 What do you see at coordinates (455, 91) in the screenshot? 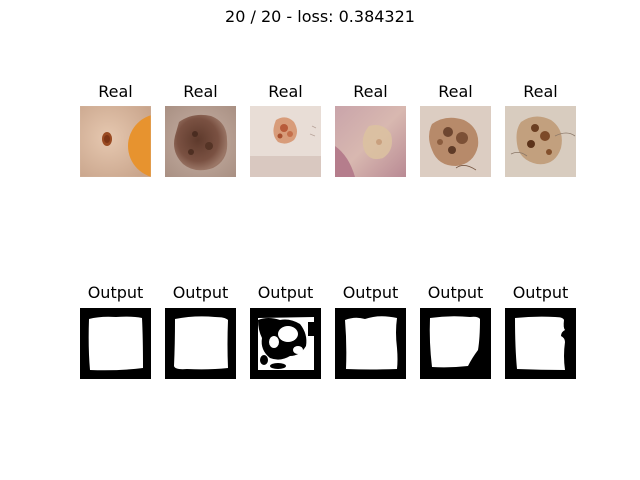
I see `real-panel-5-label: Real` at bounding box center [455, 91].